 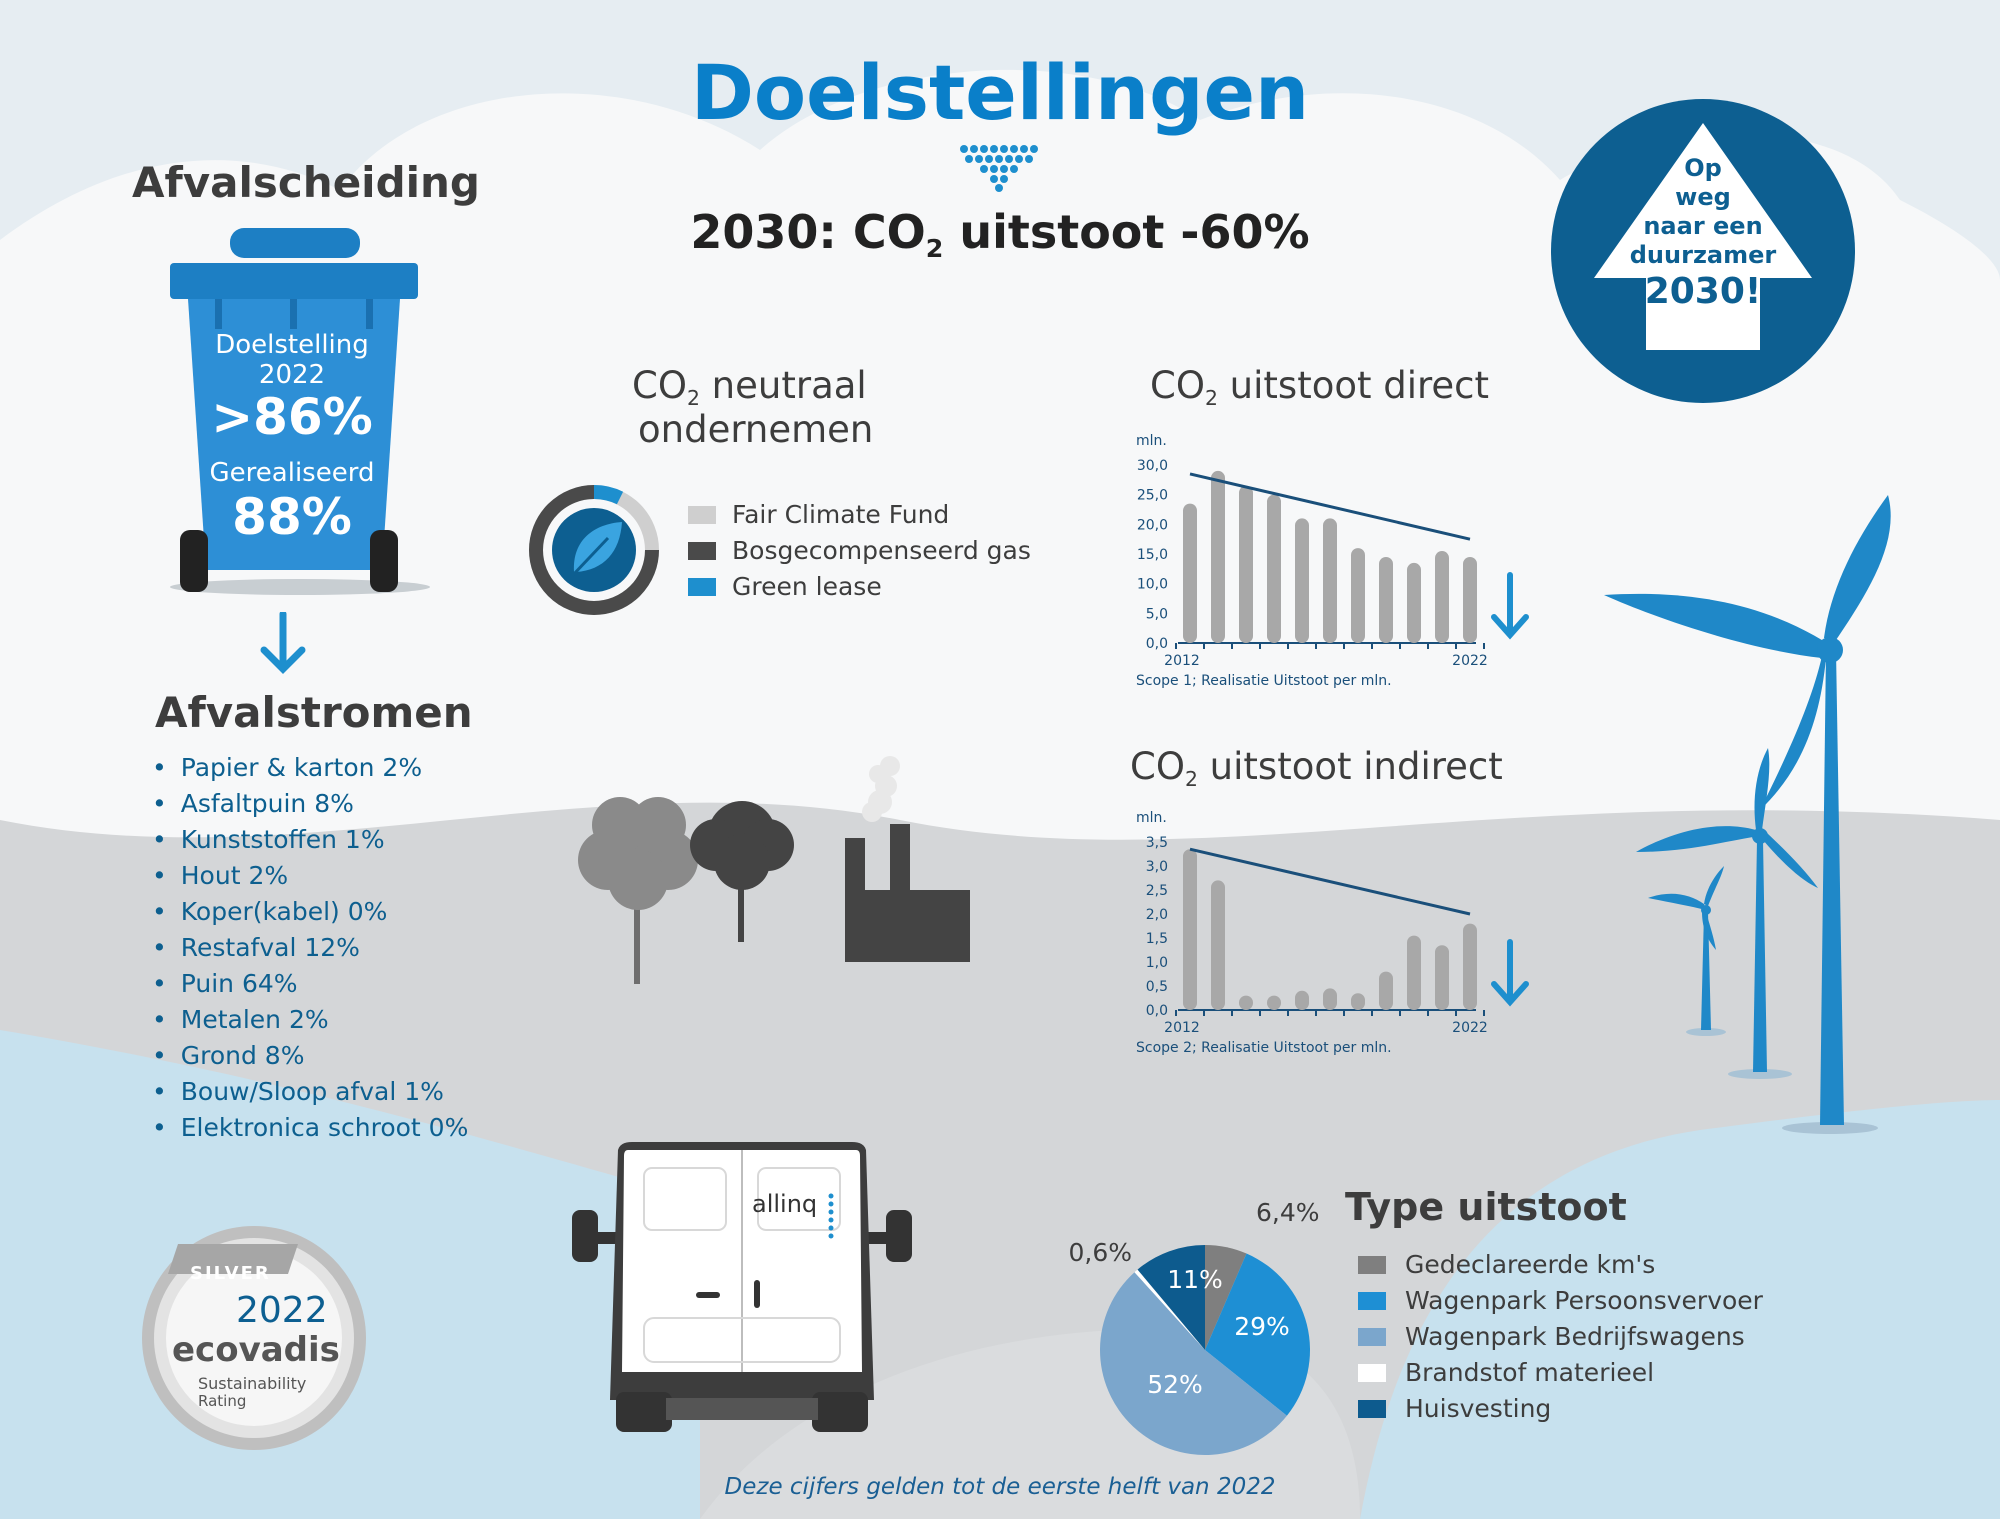 I want to click on afvalstroom-item: Hout 2%, so click(x=310, y=876).